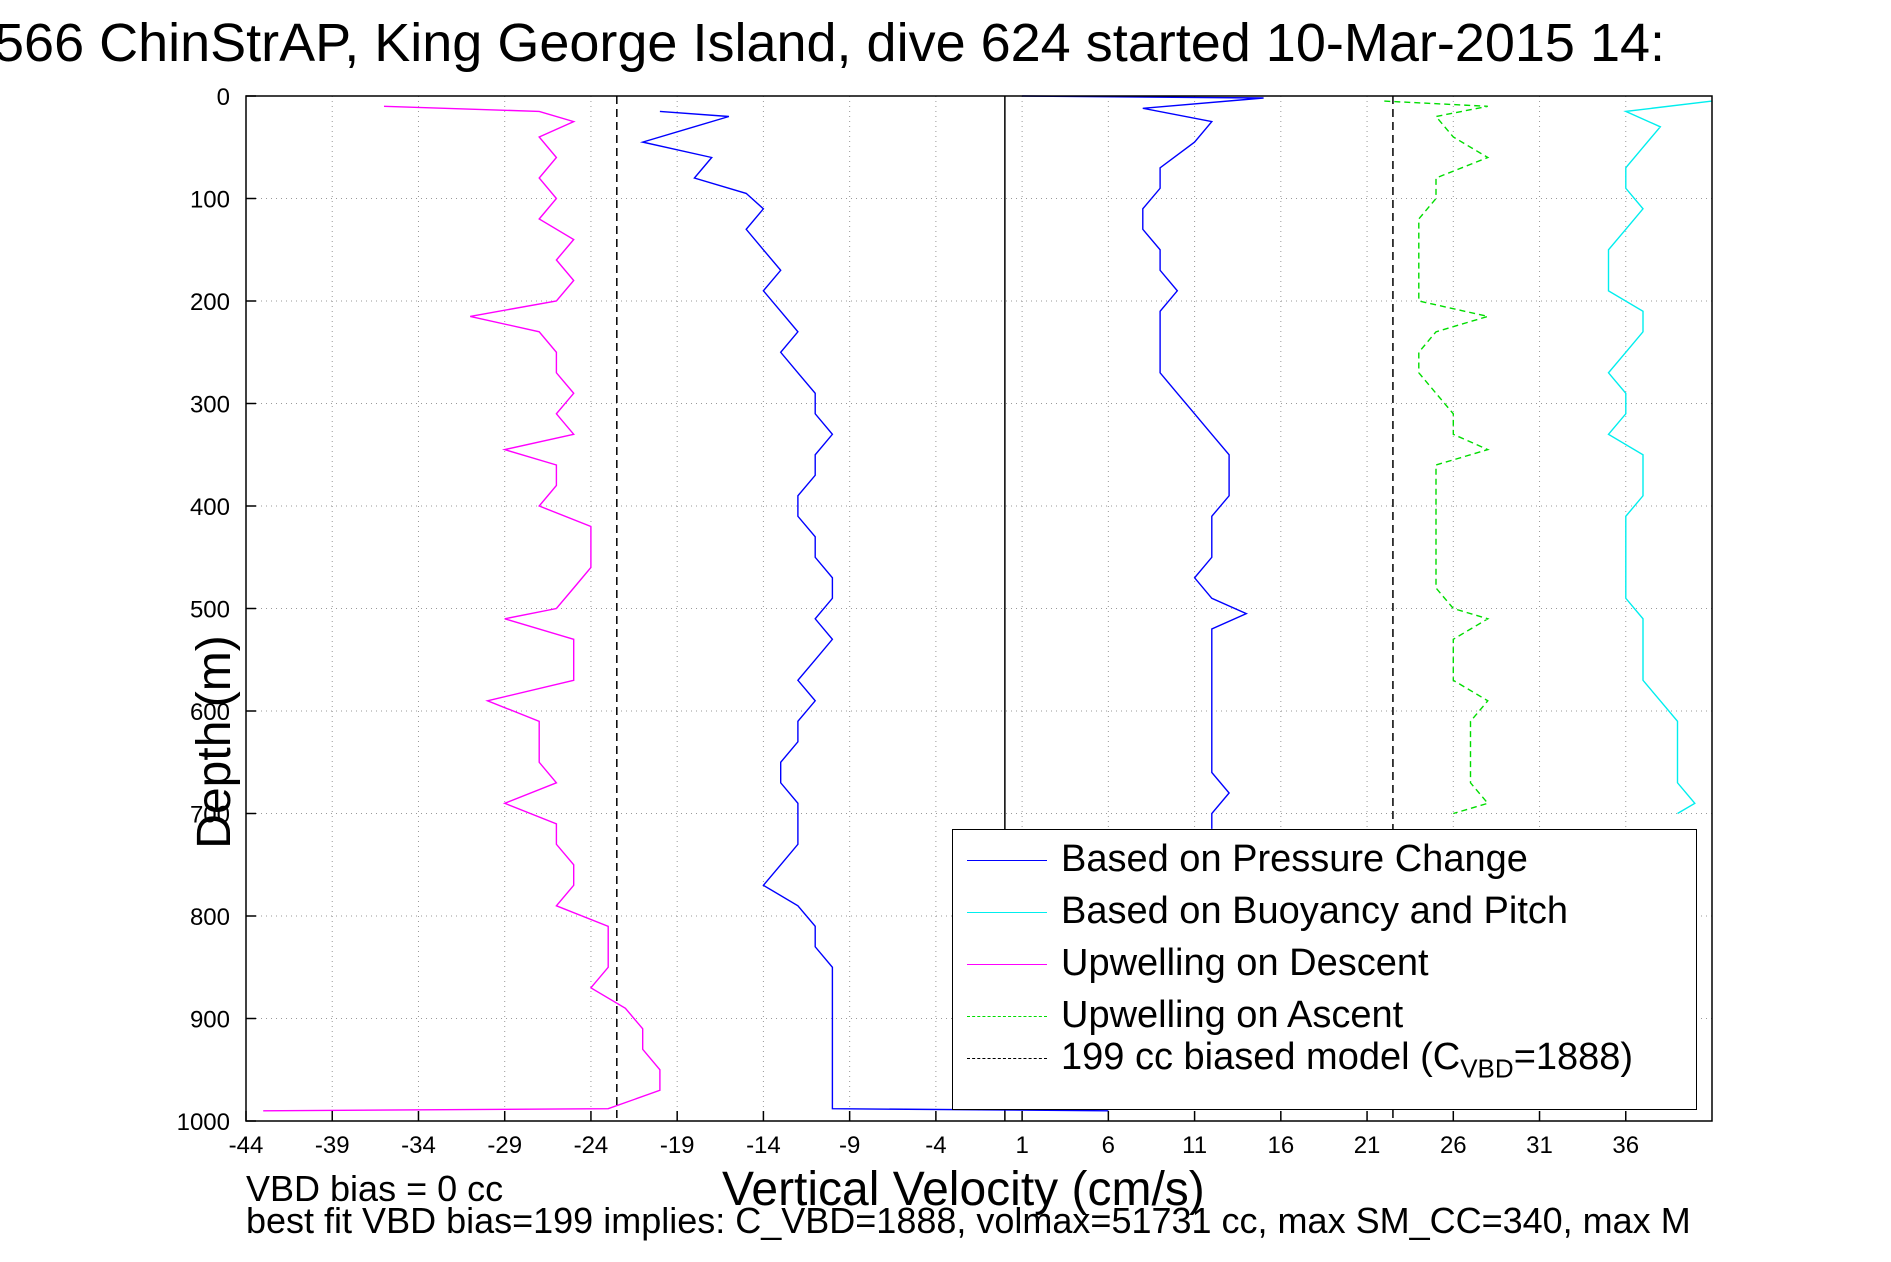 The width and height of the screenshot is (1891, 1262). I want to click on x-tick-label-11: 11, so click(1194, 1145).